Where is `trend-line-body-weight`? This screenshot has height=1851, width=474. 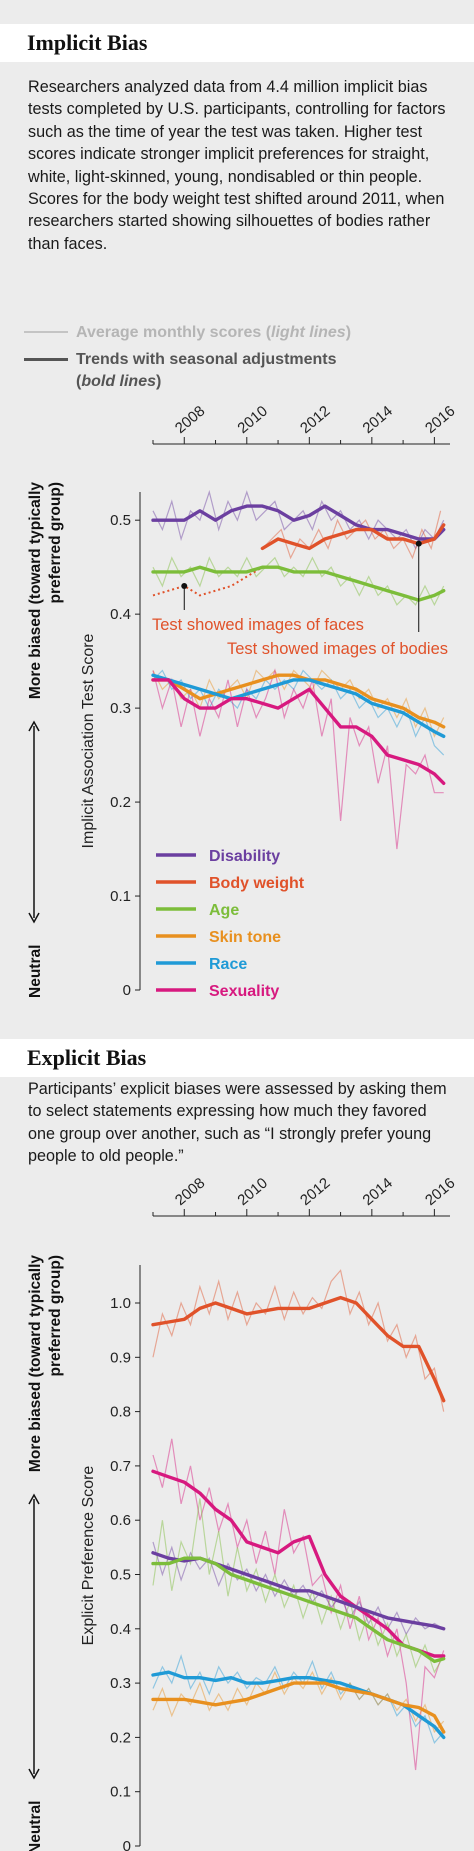 trend-line-body-weight is located at coordinates (298, 1349).